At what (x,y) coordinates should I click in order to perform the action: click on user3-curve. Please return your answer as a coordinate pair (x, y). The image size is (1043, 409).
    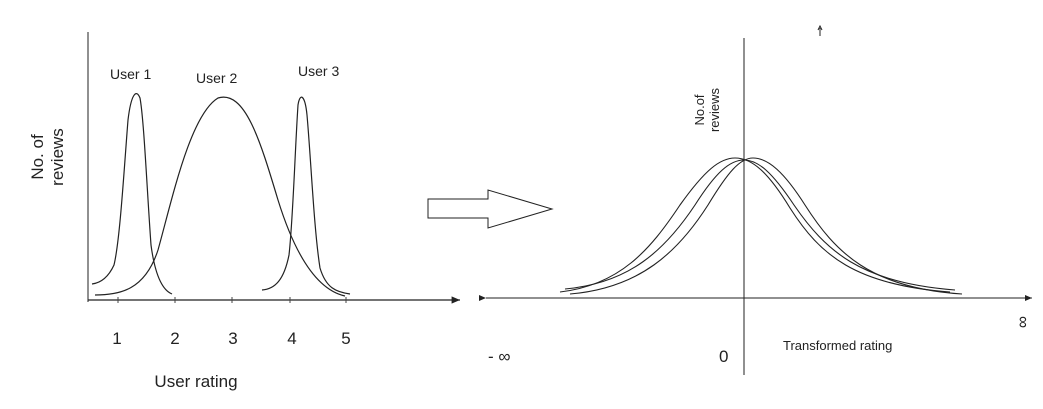
    Looking at the image, I should click on (306, 195).